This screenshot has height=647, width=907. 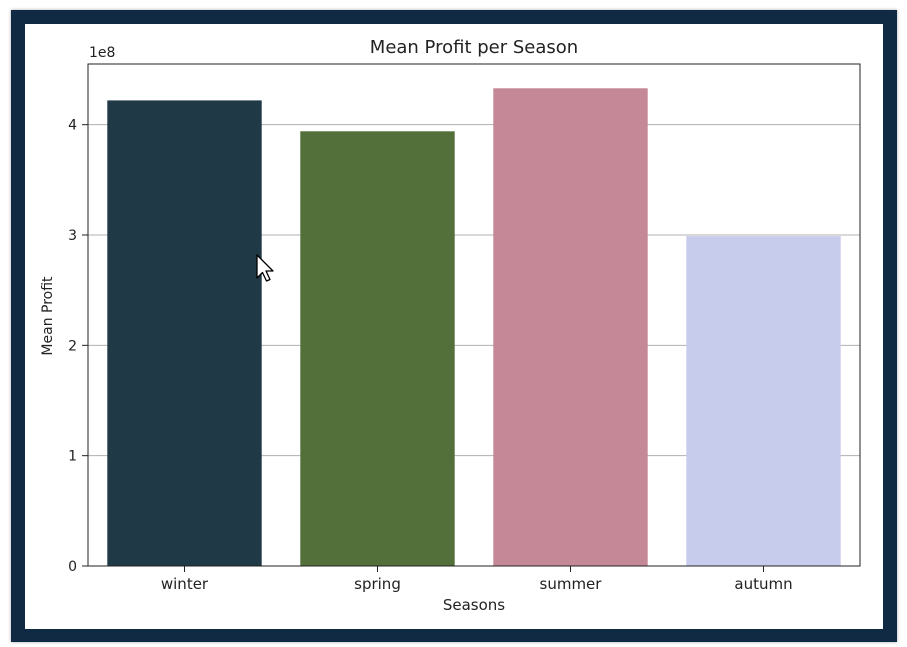 I want to click on x-tick-label-spring: spring, so click(x=377, y=584).